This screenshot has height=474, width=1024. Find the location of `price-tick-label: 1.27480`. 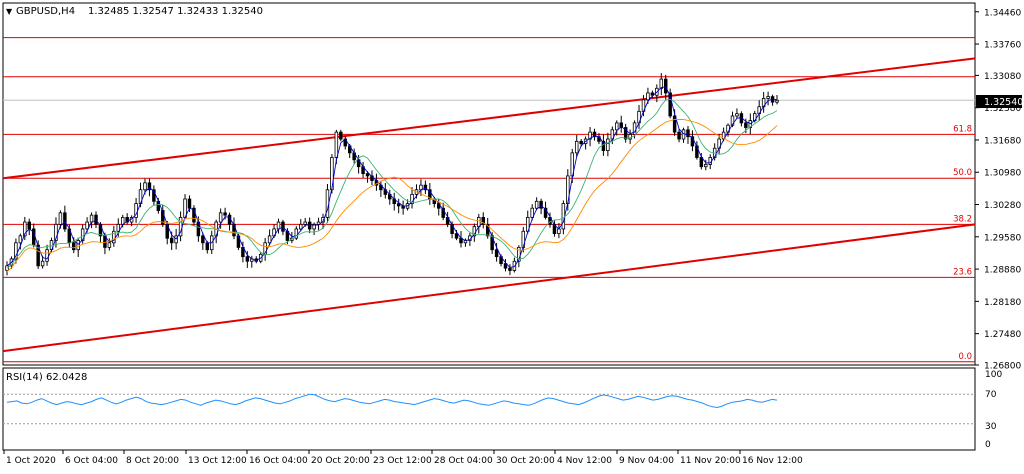

price-tick-label: 1.27480 is located at coordinates (1002, 335).